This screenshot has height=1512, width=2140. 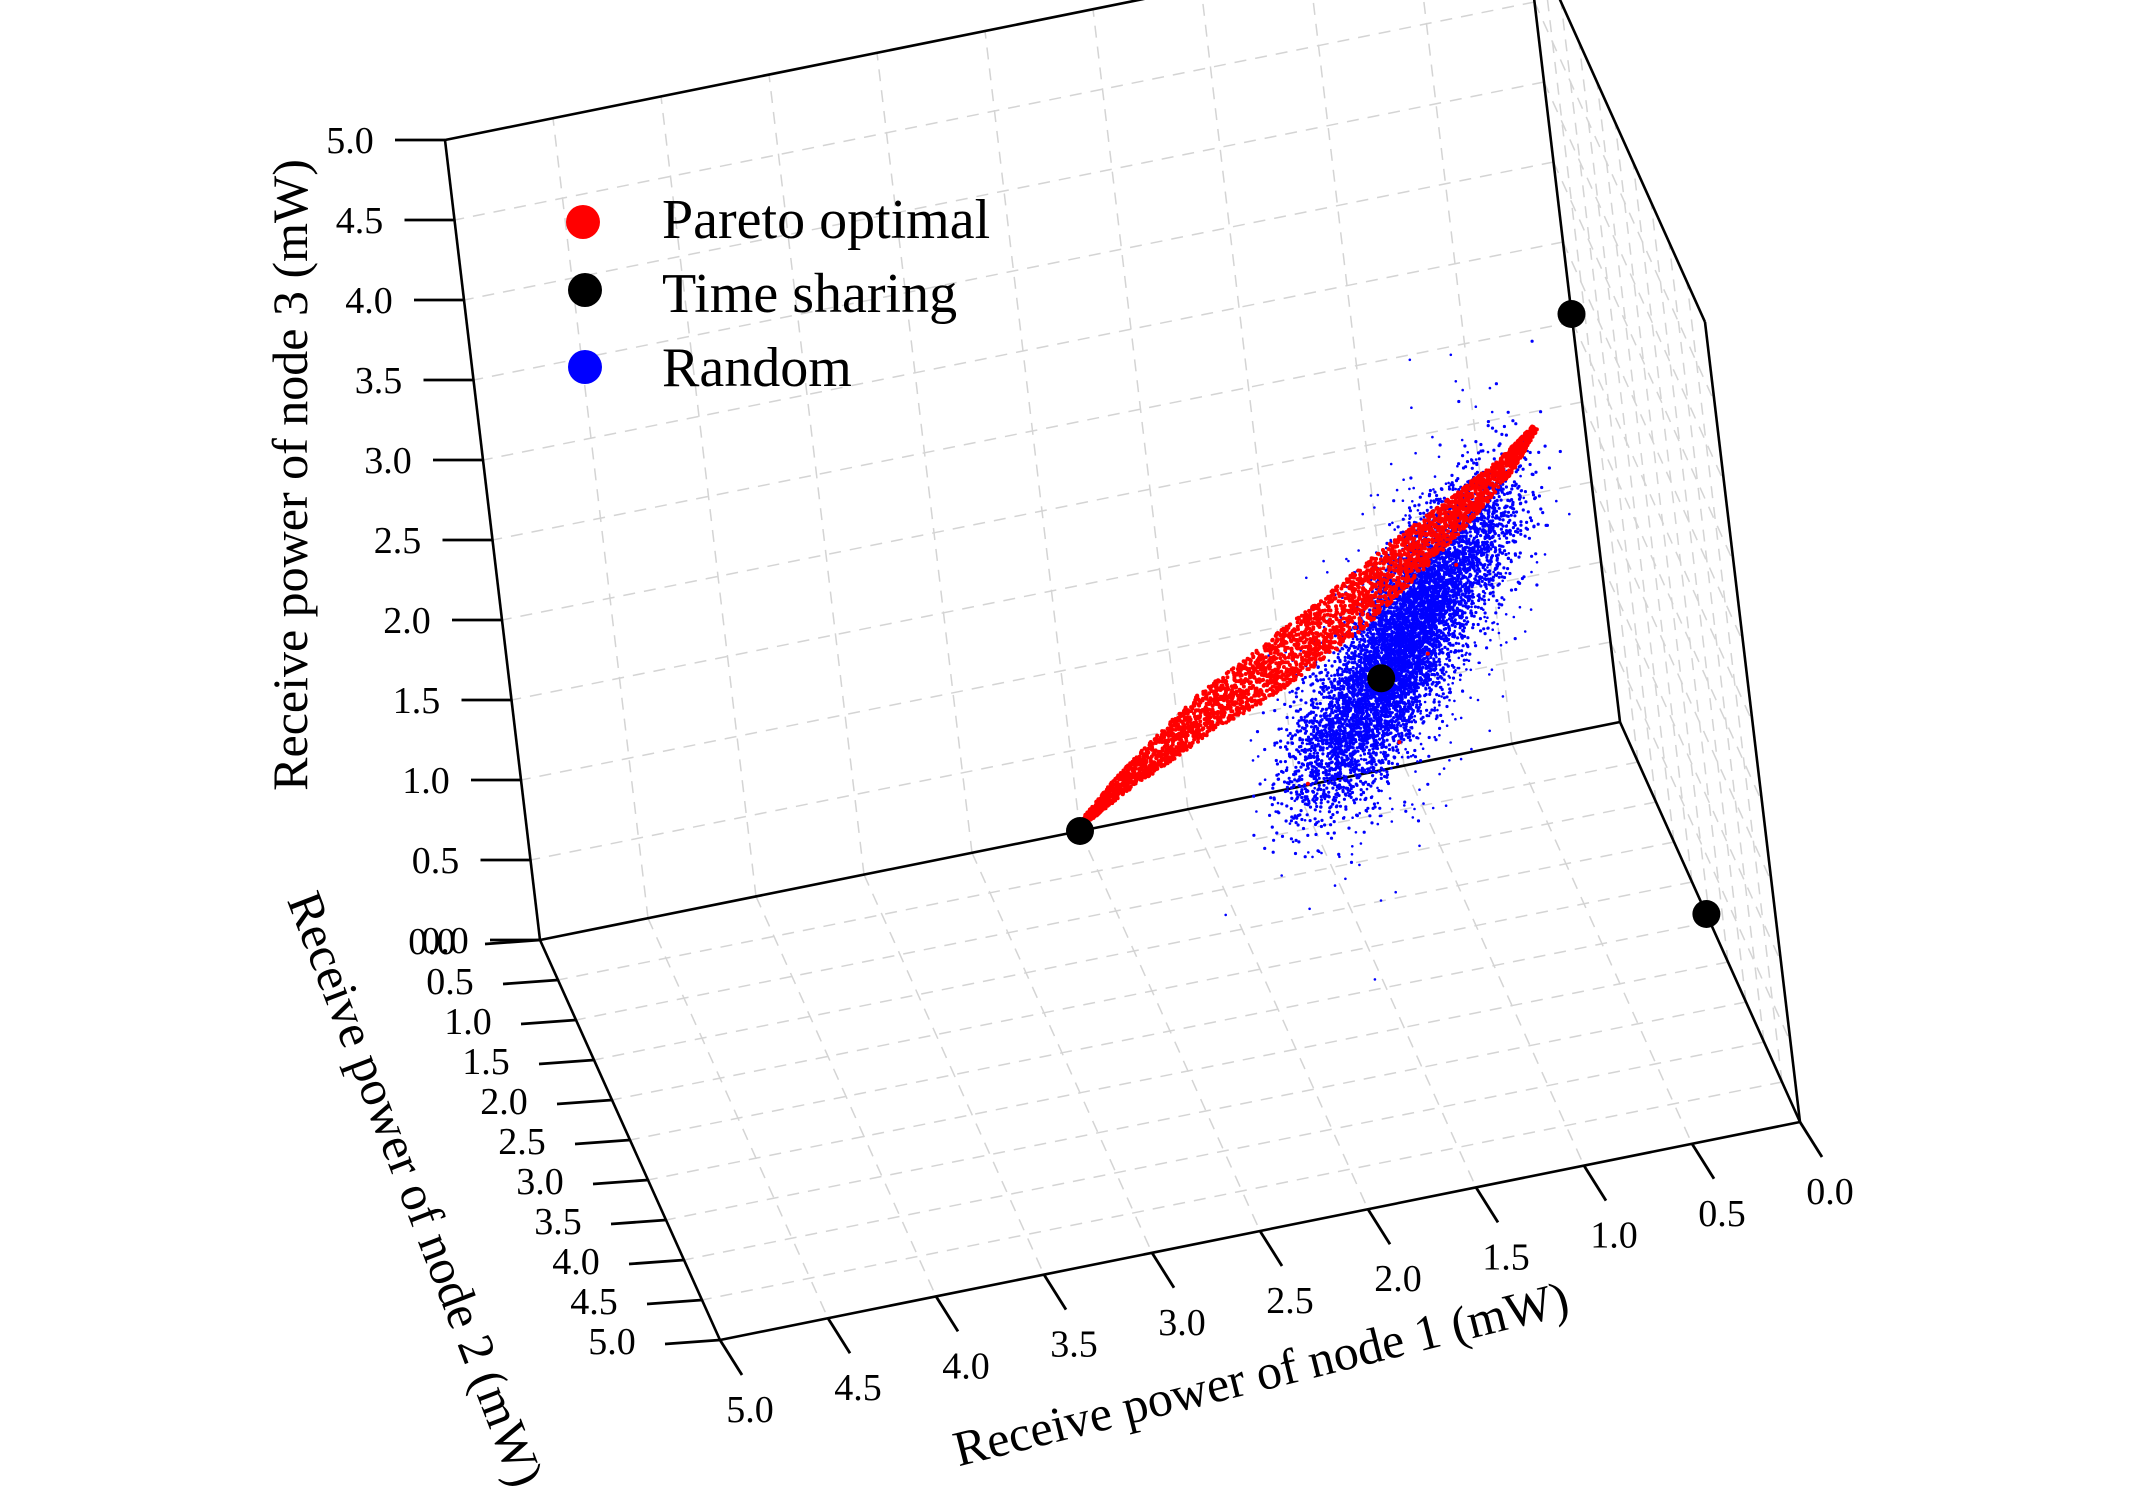 What do you see at coordinates (1722, 1214) in the screenshot?
I see `x-tick-label: 0.5` at bounding box center [1722, 1214].